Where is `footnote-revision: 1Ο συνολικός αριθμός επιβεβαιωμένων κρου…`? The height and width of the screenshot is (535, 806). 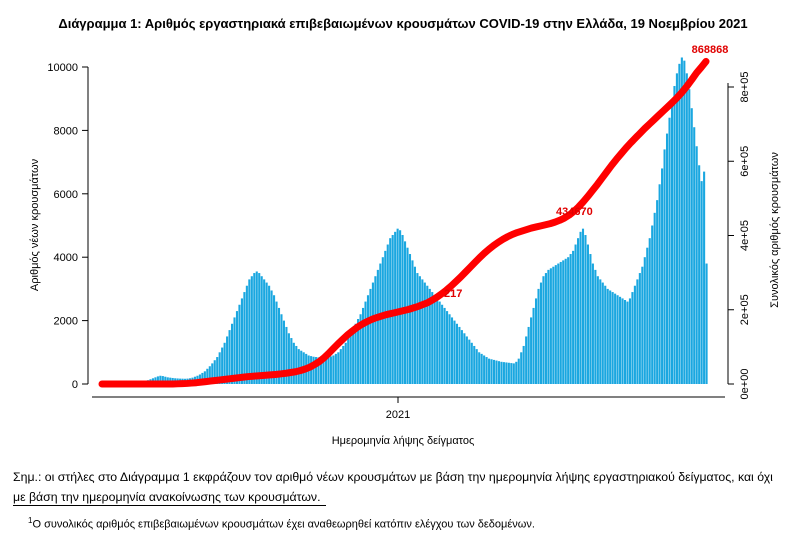 footnote-revision: 1Ο συνολικός αριθμός επιβεβαιωμένων κρου… is located at coordinates (281, 523).